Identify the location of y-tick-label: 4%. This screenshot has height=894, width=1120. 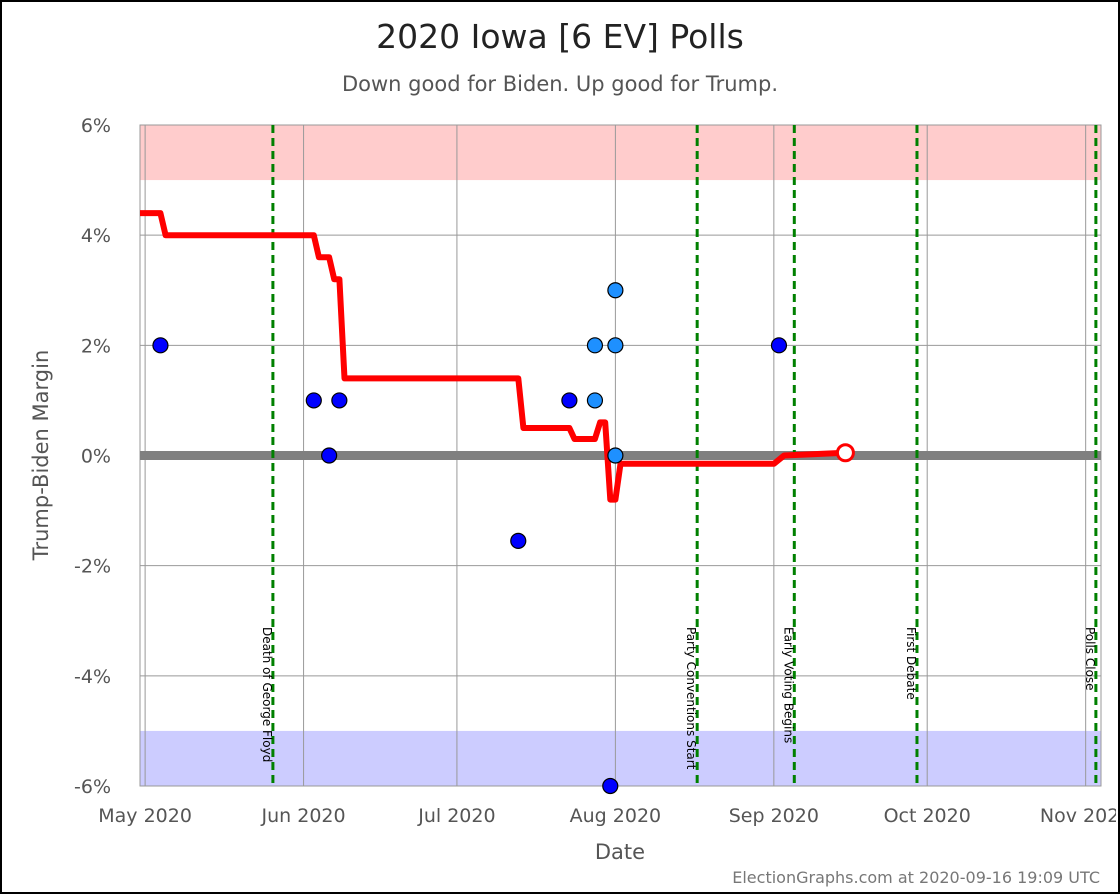
(96, 236).